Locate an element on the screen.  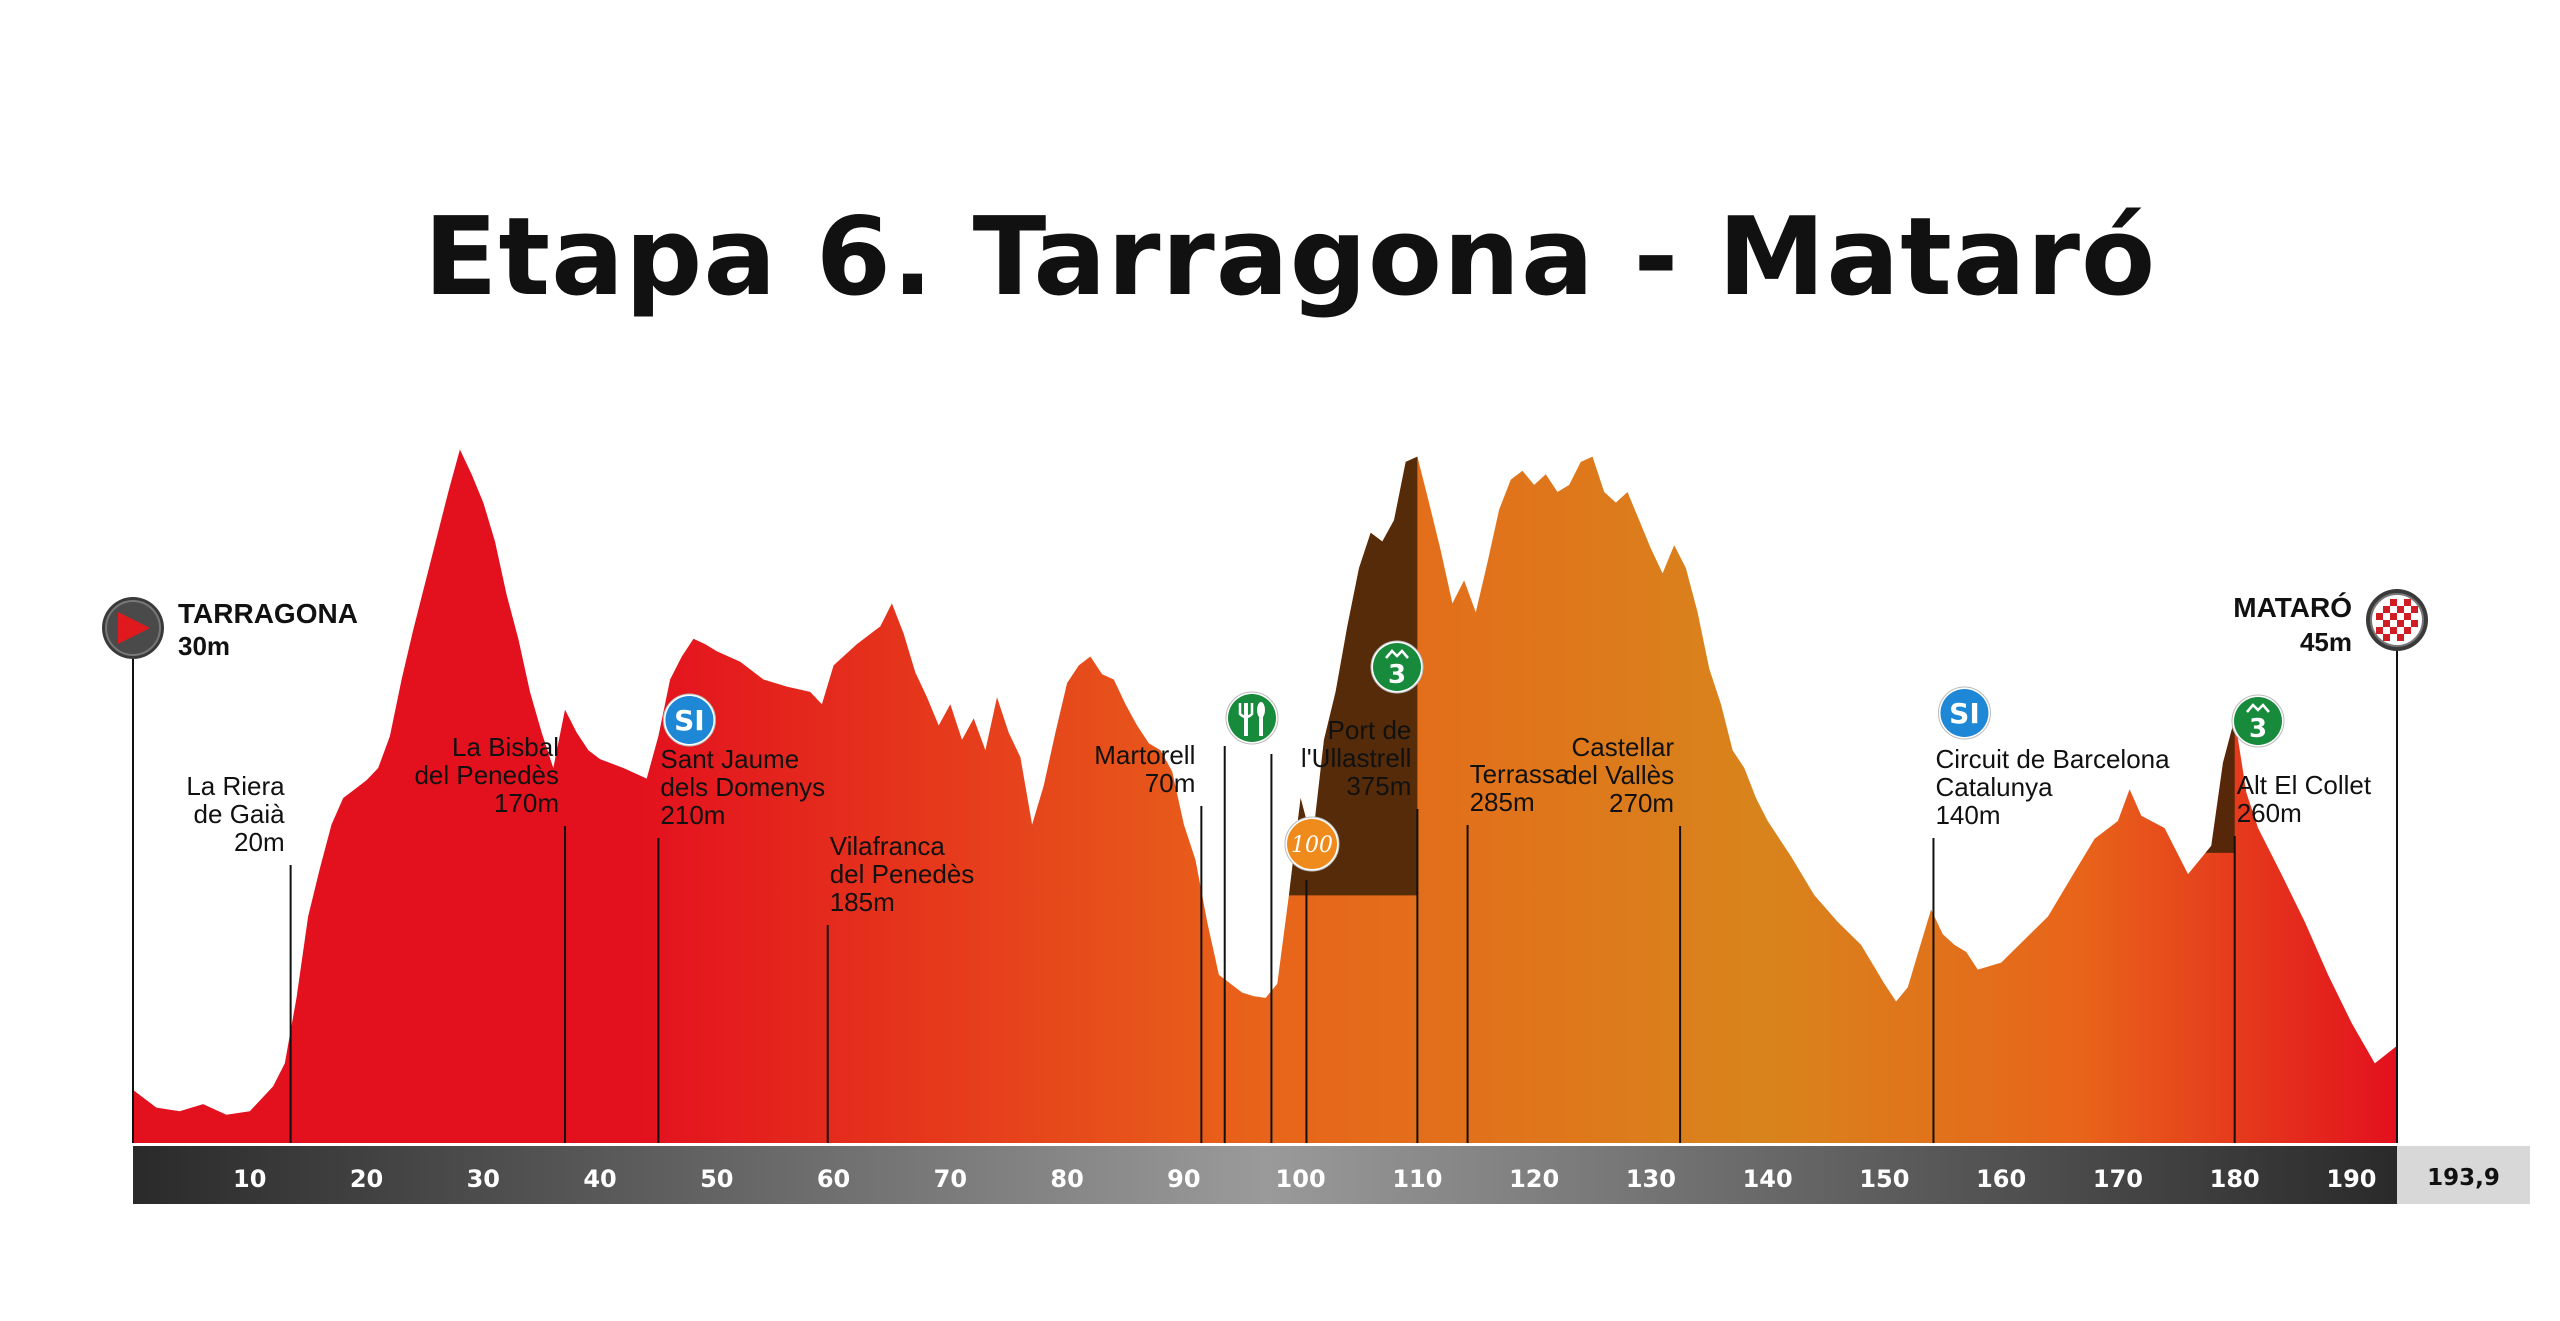
start-altitude: 30m is located at coordinates (204, 646).